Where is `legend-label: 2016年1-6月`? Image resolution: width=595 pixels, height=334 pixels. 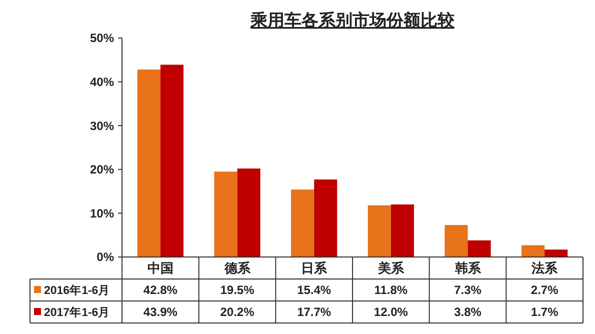
legend-label: 2016年1-6月 is located at coordinates (77, 290).